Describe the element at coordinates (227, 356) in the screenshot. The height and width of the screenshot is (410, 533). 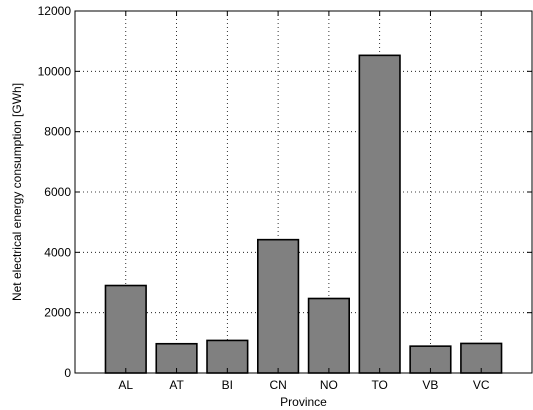
I see `bar-bi` at that location.